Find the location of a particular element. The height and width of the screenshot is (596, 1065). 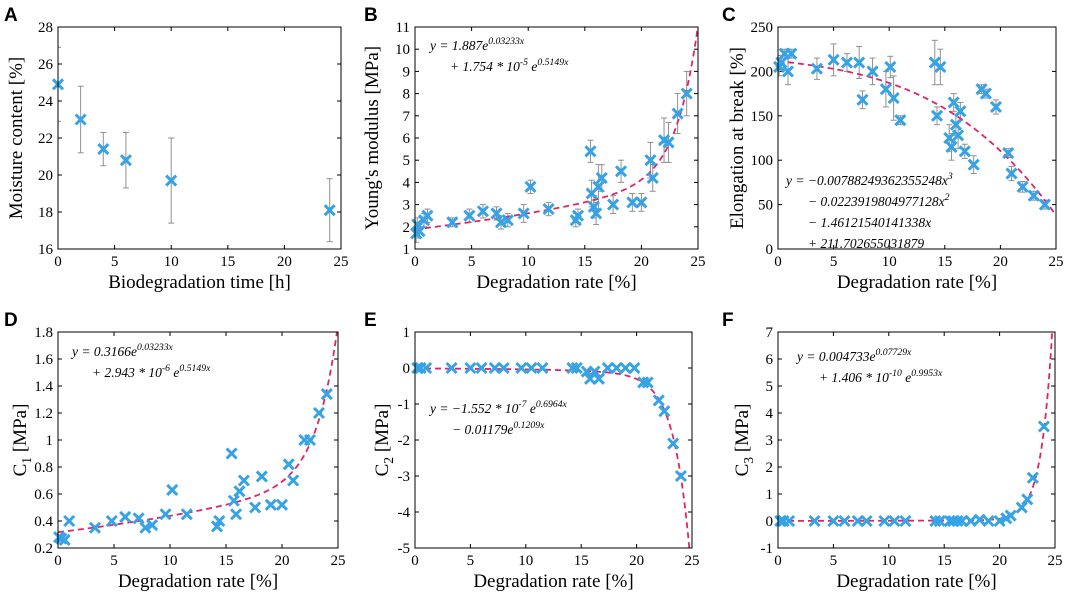

y-tick-label: 16 is located at coordinates (46, 250).